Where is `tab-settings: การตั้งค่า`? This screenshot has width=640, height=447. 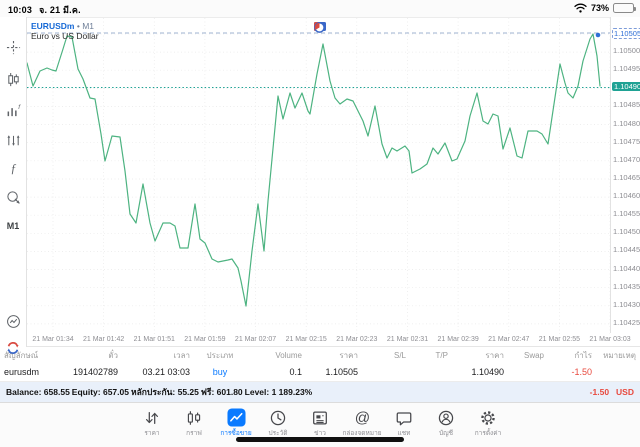 tab-settings: การตั้งค่า is located at coordinates (488, 423).